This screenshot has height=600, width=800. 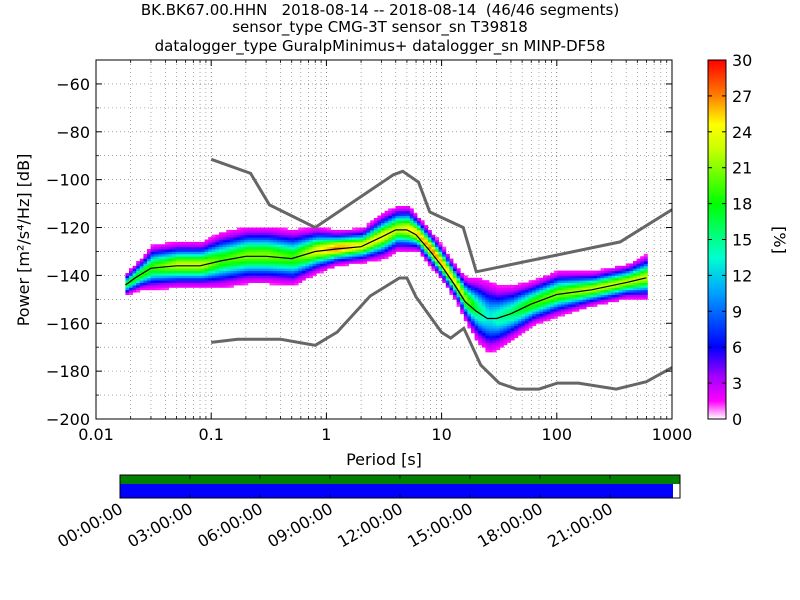 What do you see at coordinates (68, 323) in the screenshot?
I see `y-tick-label: −160` at bounding box center [68, 323].